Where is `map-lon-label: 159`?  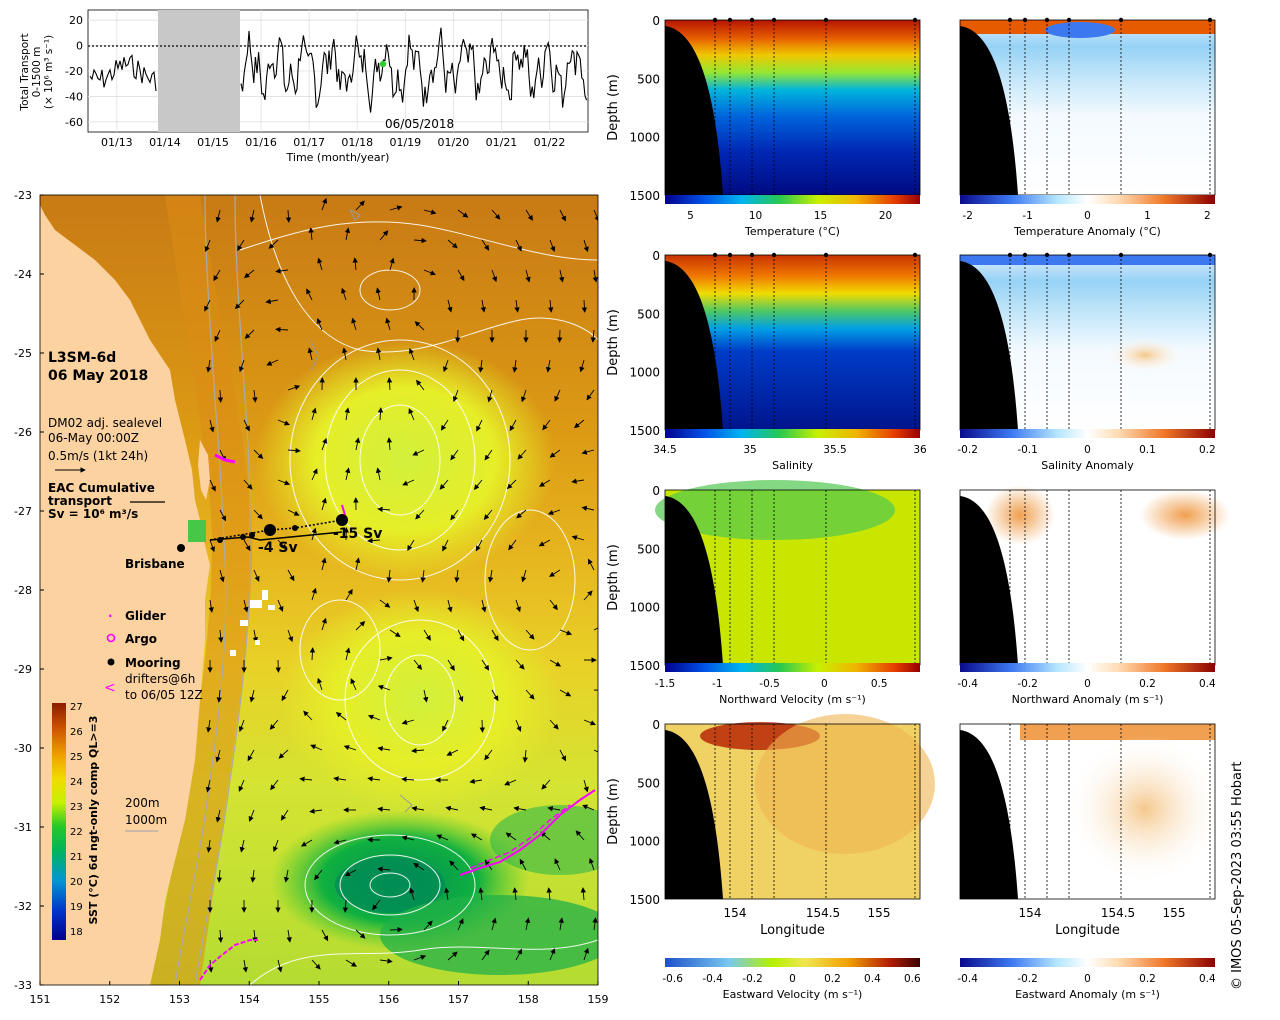
map-lon-label: 159 is located at coordinates (598, 999).